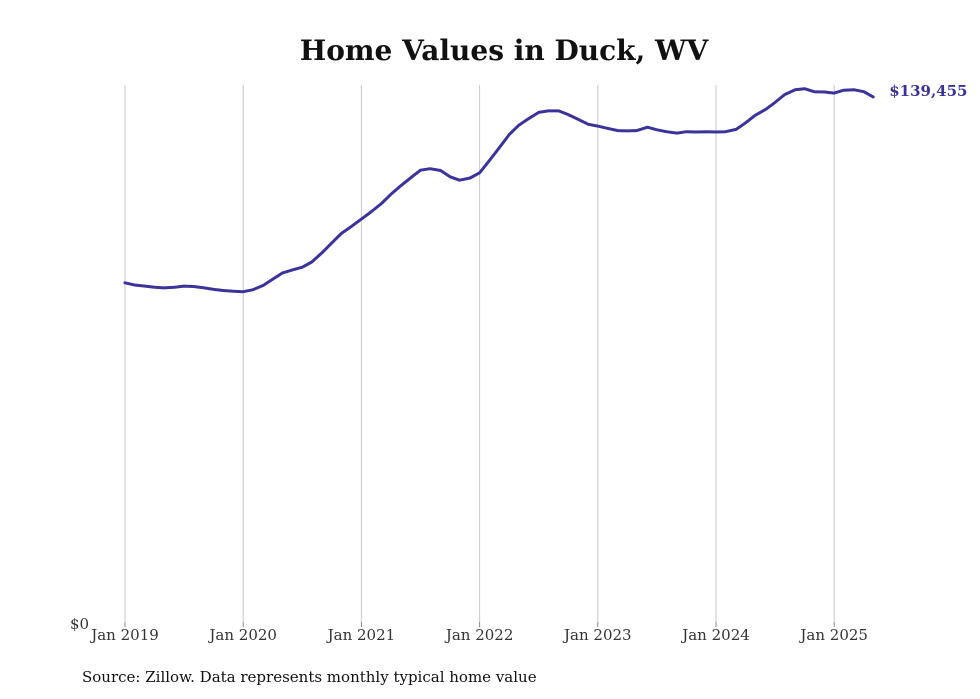  What do you see at coordinates (361, 635) in the screenshot?
I see `x-tick-label: Jan 2021` at bounding box center [361, 635].